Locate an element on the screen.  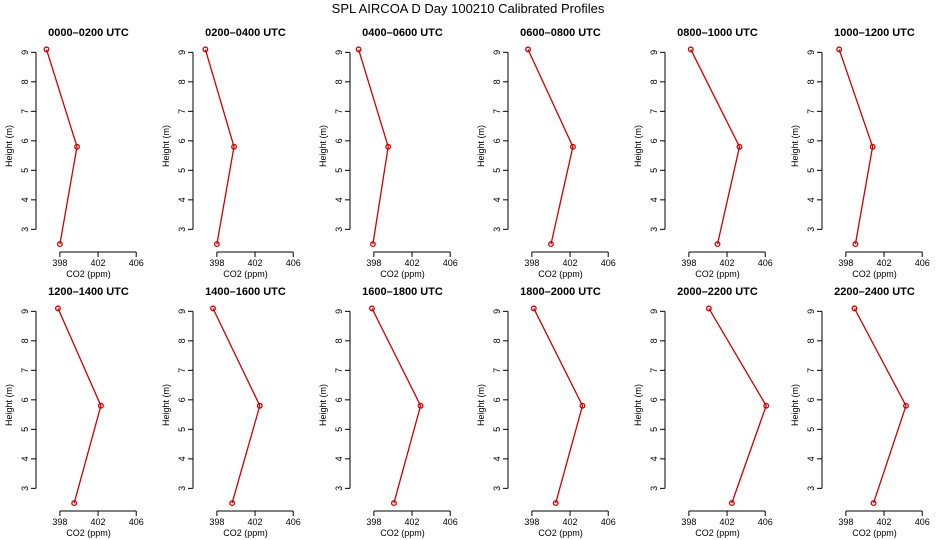
panel-title: 0800–1000 UTC is located at coordinates (717, 33).